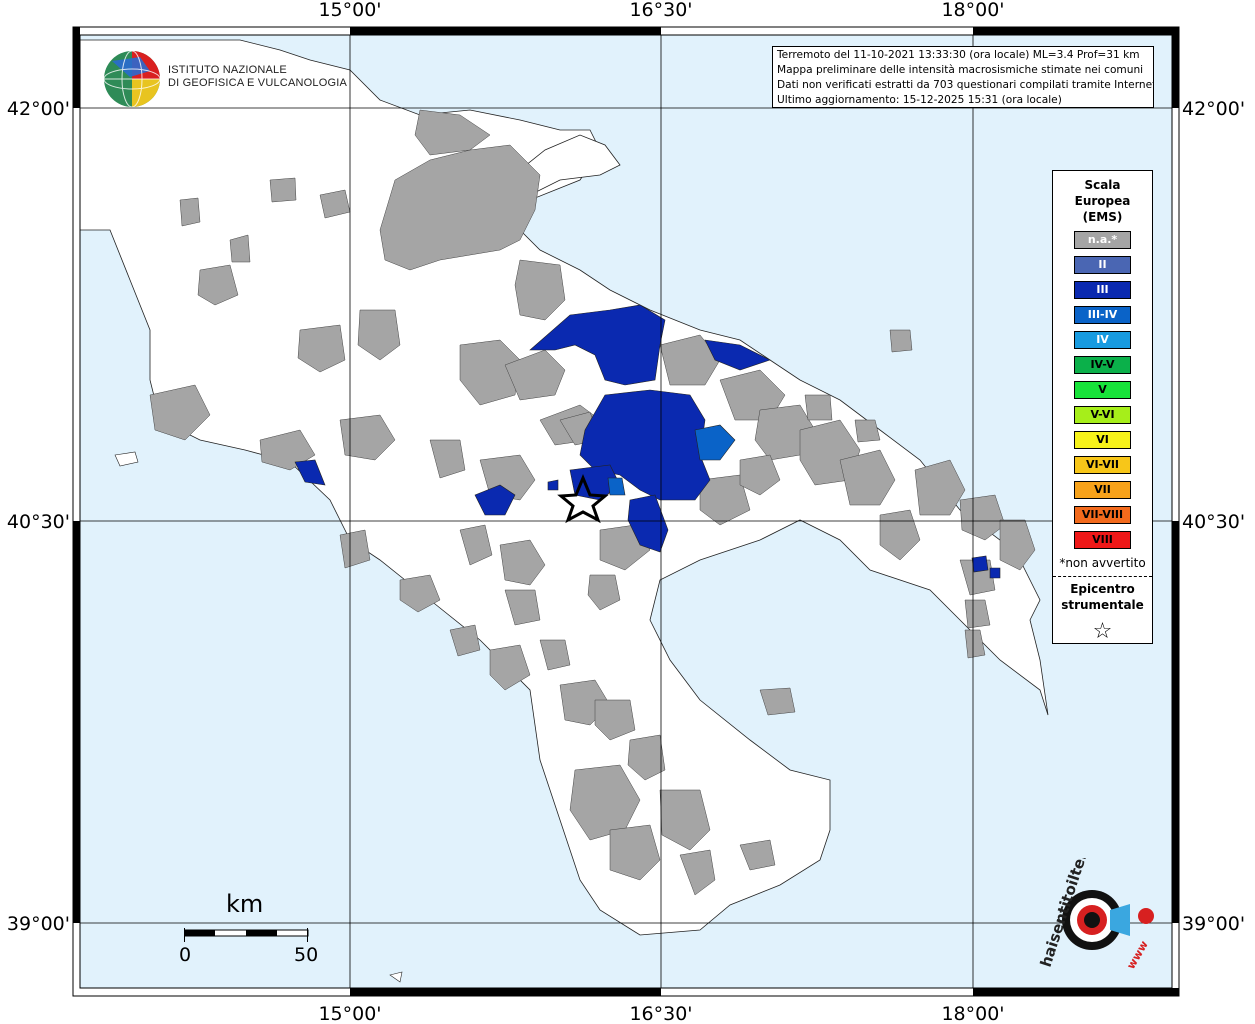 This screenshot has height=1024, width=1255. I want to click on lat-label-right-2: 40°30', so click(1213, 522).